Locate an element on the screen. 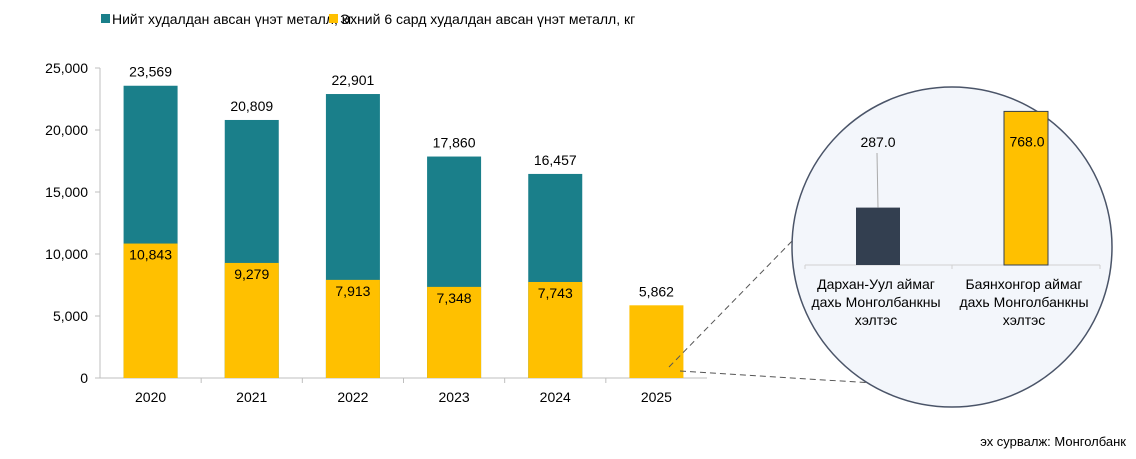 The image size is (1136, 459). data-label-six-month: 9,279 is located at coordinates (251, 274).